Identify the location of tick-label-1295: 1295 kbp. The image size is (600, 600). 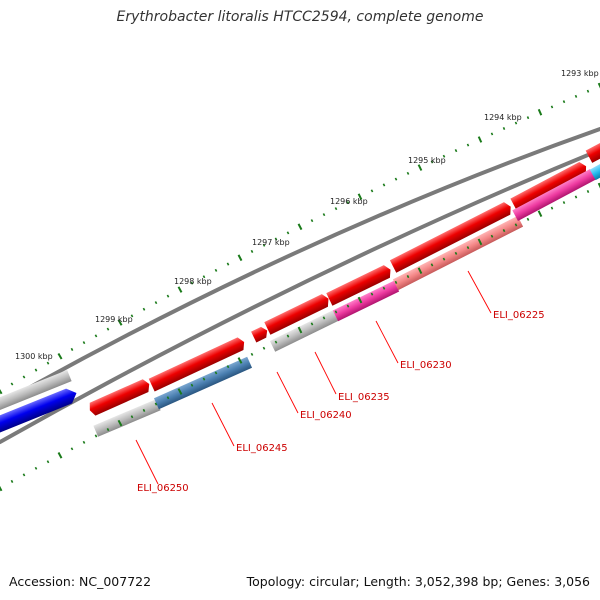
(427, 160).